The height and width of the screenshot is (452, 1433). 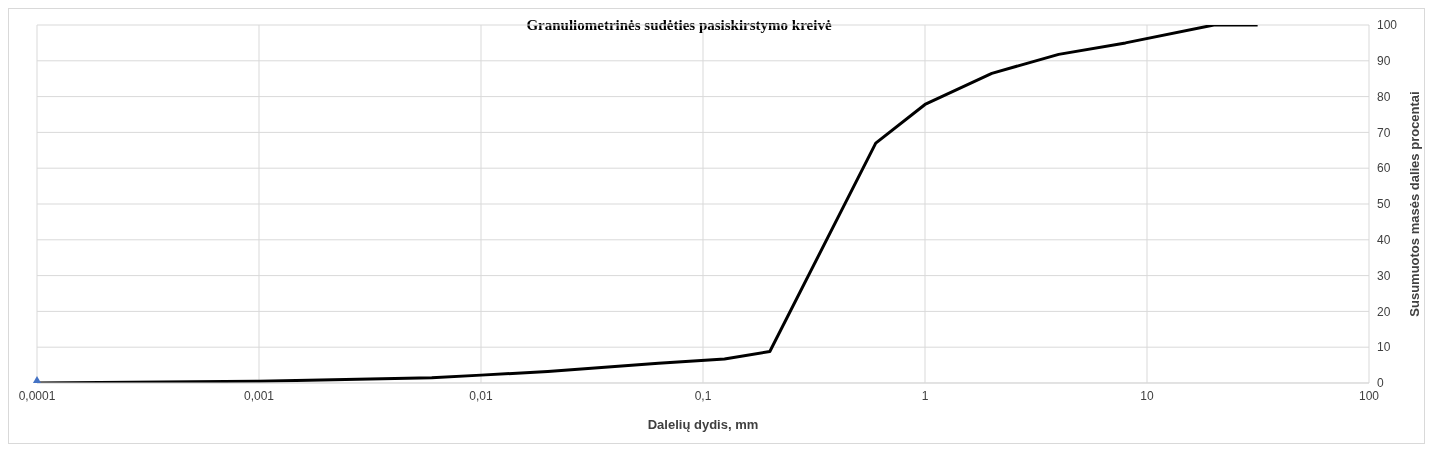 I want to click on y-tick-label: 40, so click(x=1384, y=240).